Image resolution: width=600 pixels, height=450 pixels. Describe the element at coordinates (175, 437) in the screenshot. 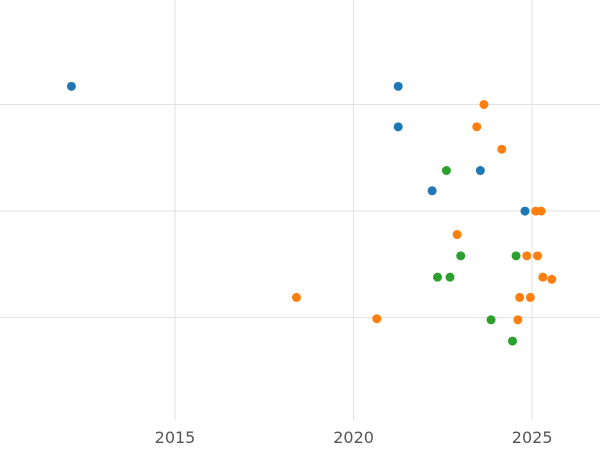

I see `x-axis-tick-label: 2015` at that location.